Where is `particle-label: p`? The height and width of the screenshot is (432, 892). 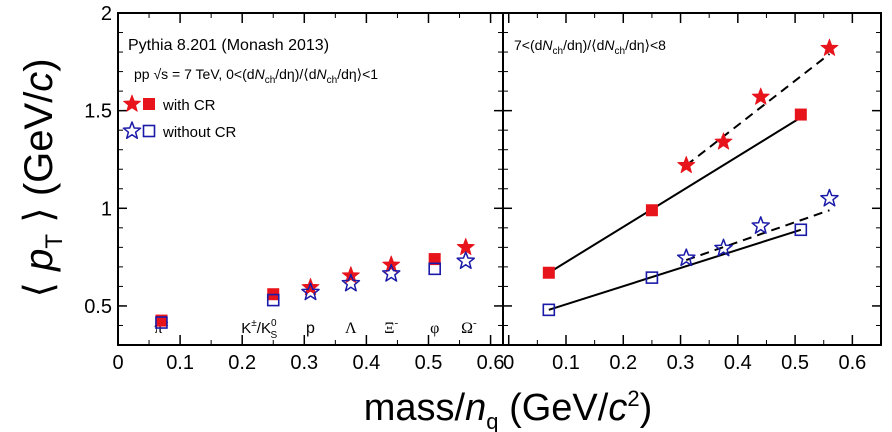
particle-label: p is located at coordinates (310, 328).